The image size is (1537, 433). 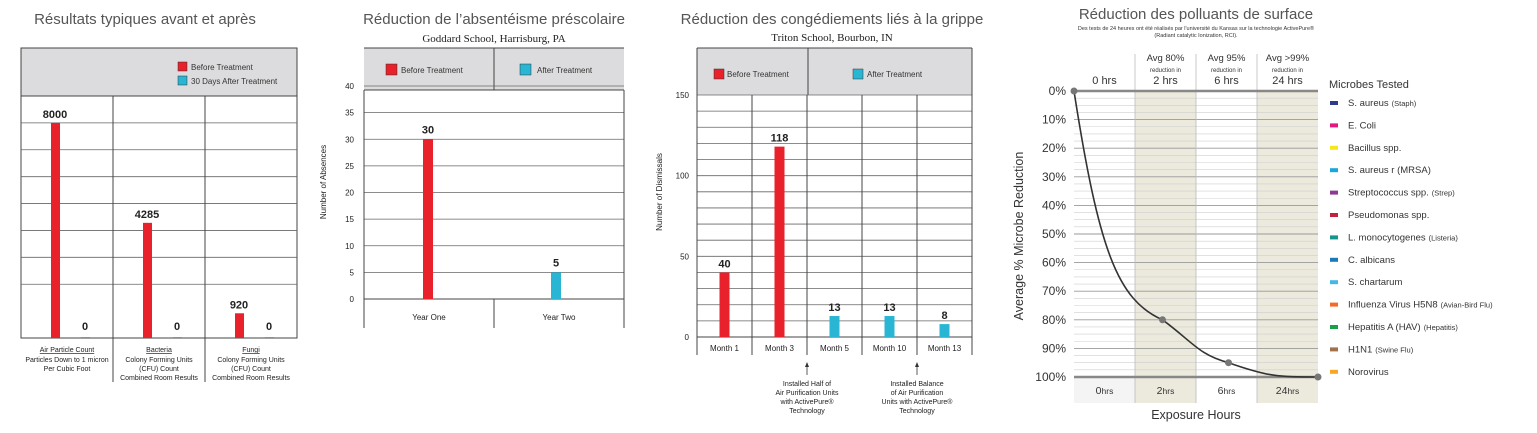 What do you see at coordinates (352, 272) in the screenshot?
I see `y-tick-label: 5` at bounding box center [352, 272].